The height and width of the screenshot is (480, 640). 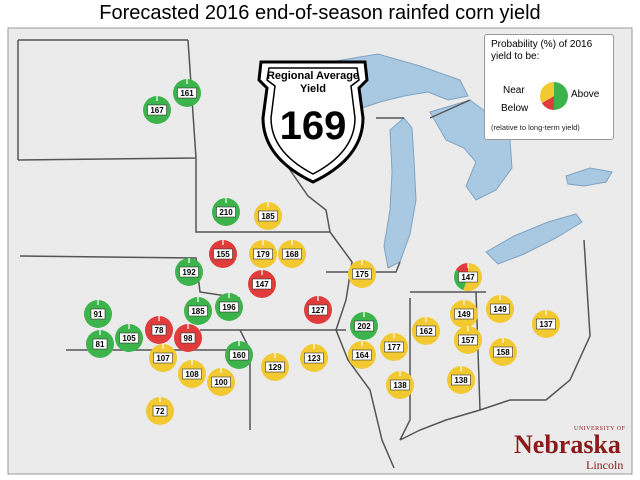 I want to click on site-yield-label: 138, so click(x=400, y=385).